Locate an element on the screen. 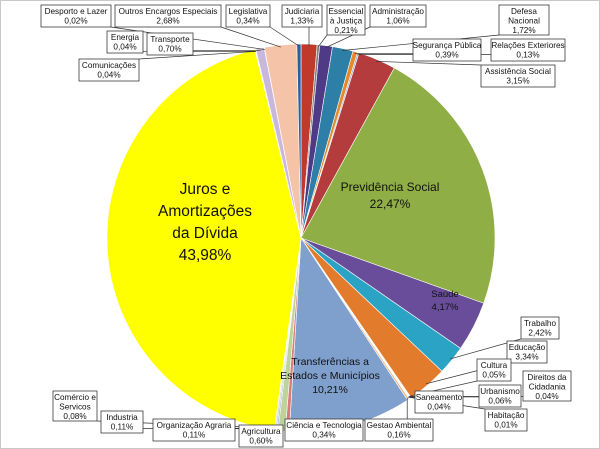  callout-educacao: Educação 3,34% is located at coordinates (527, 352).